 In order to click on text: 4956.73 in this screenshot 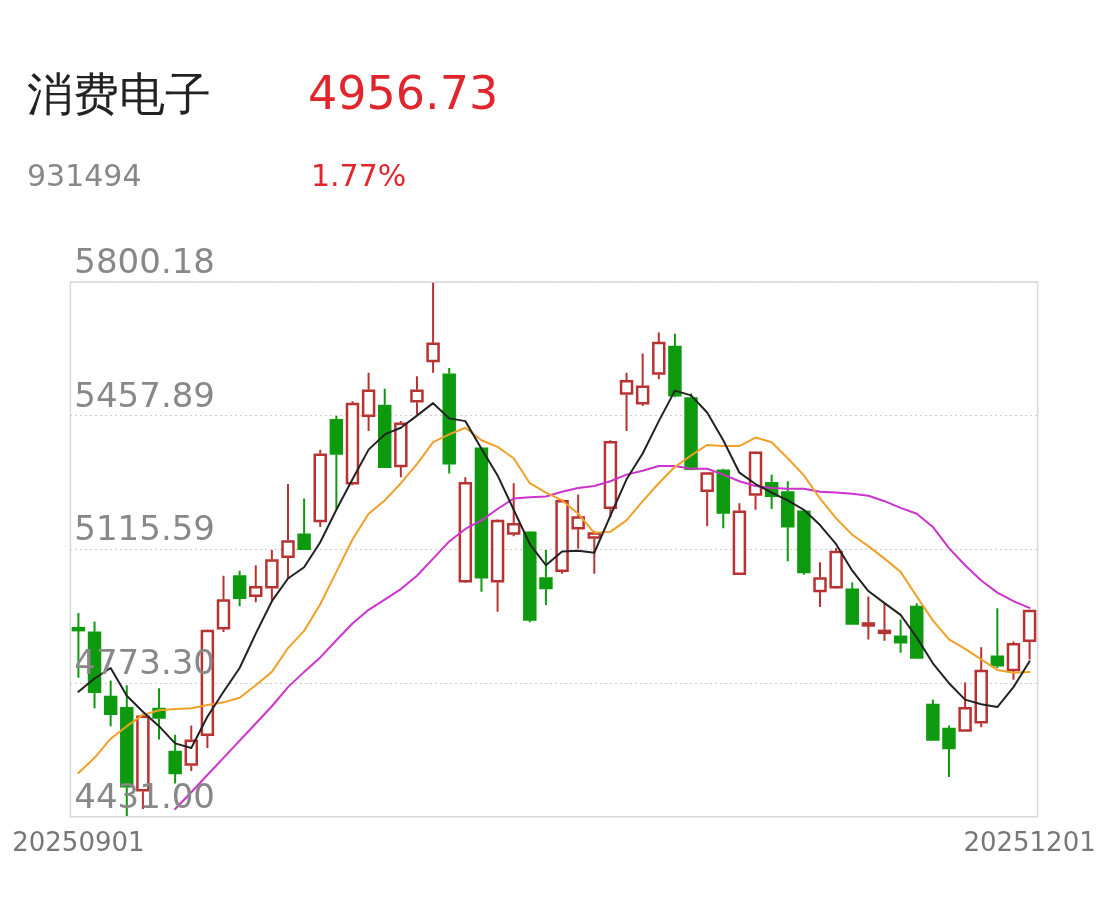, I will do `click(403, 93)`.